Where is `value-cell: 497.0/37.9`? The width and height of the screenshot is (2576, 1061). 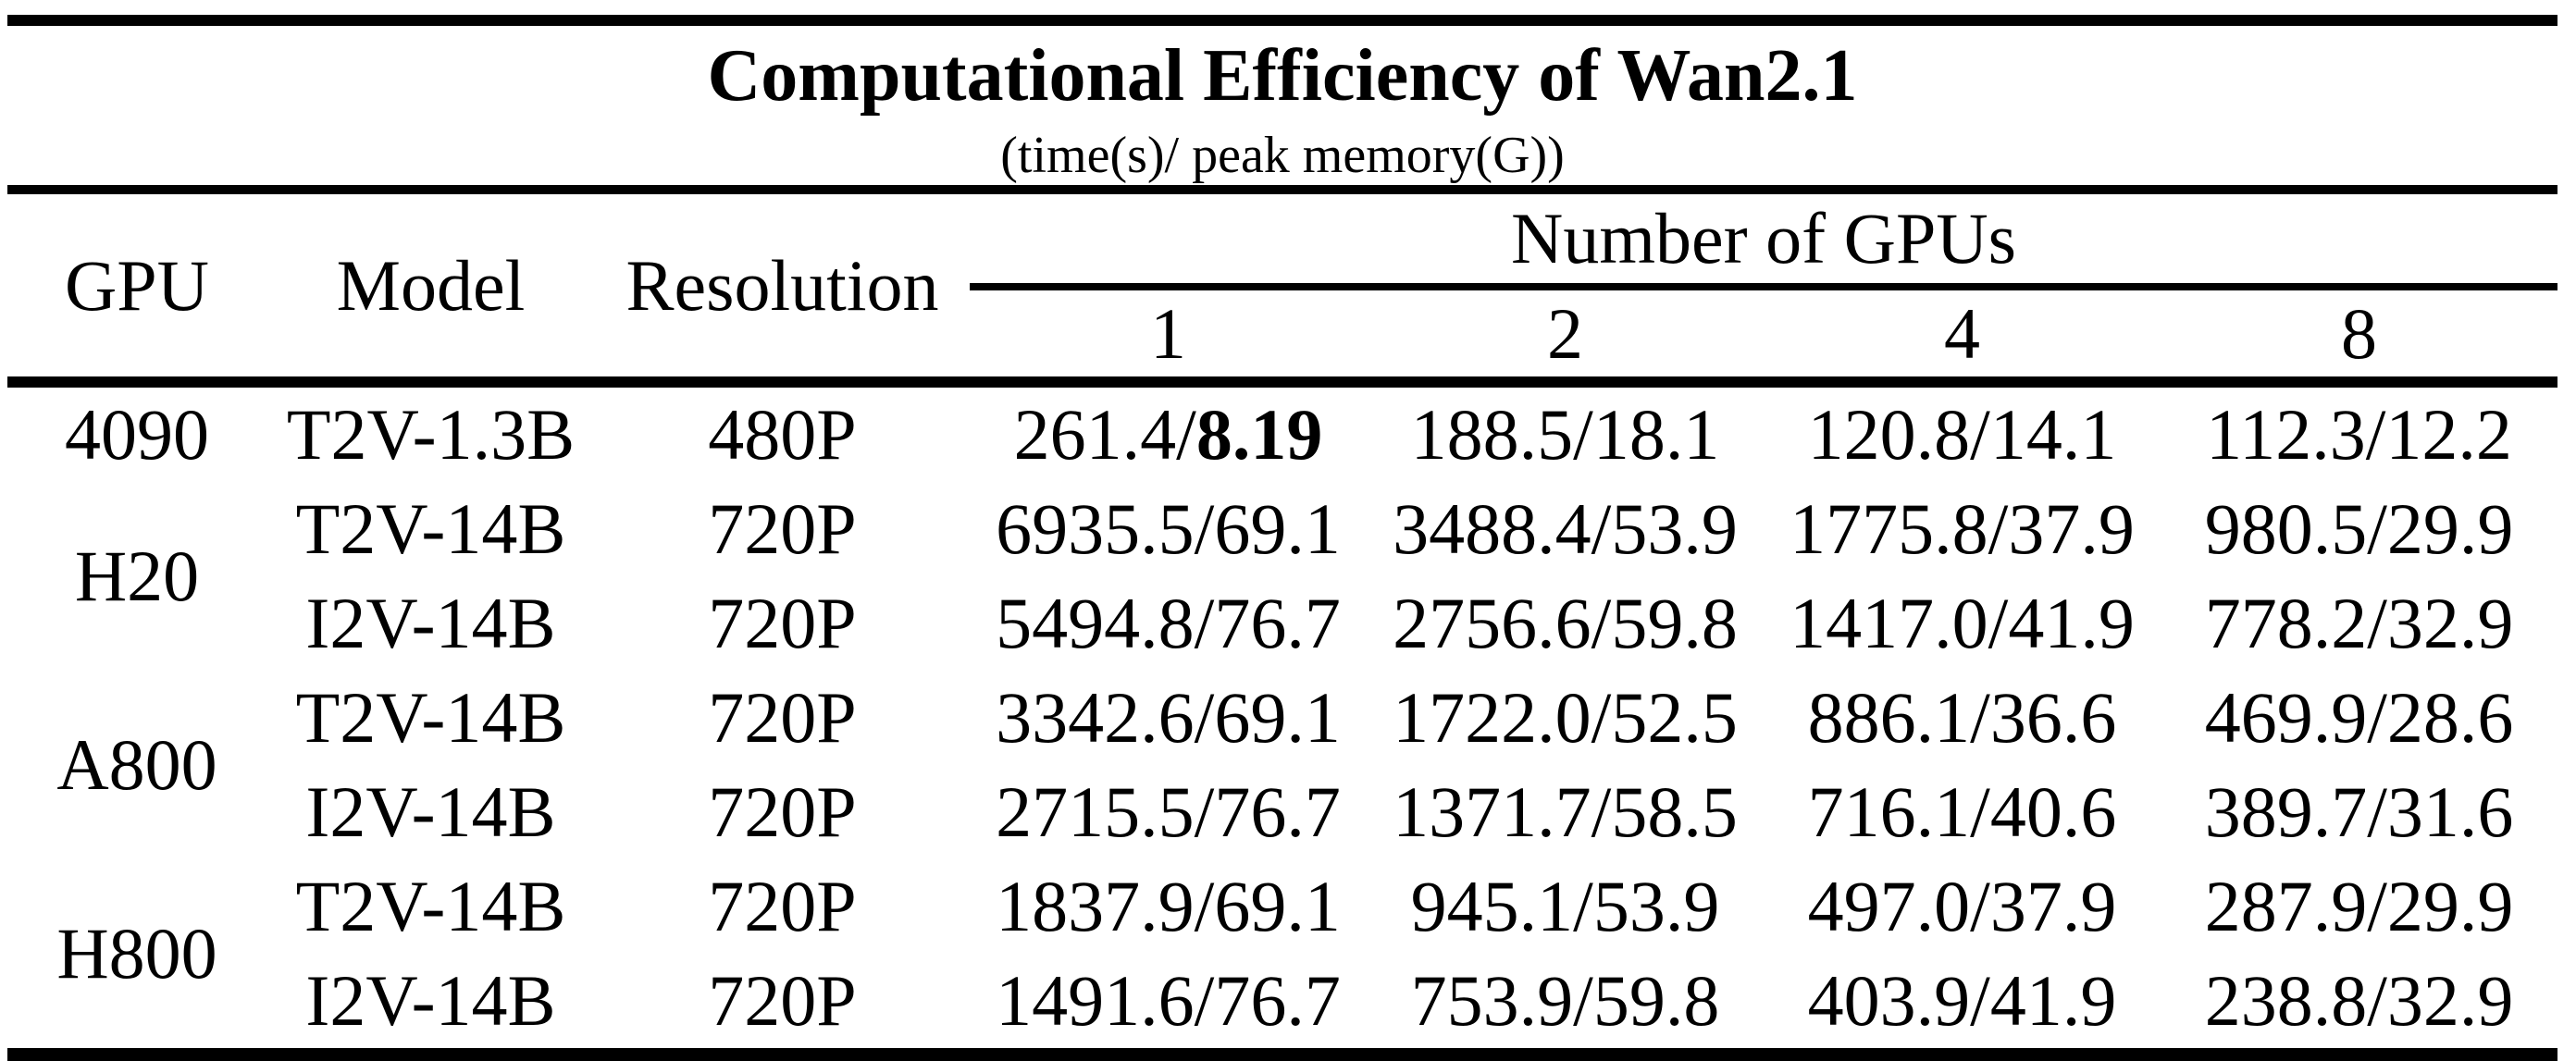 value-cell: 497.0/37.9 is located at coordinates (1963, 906).